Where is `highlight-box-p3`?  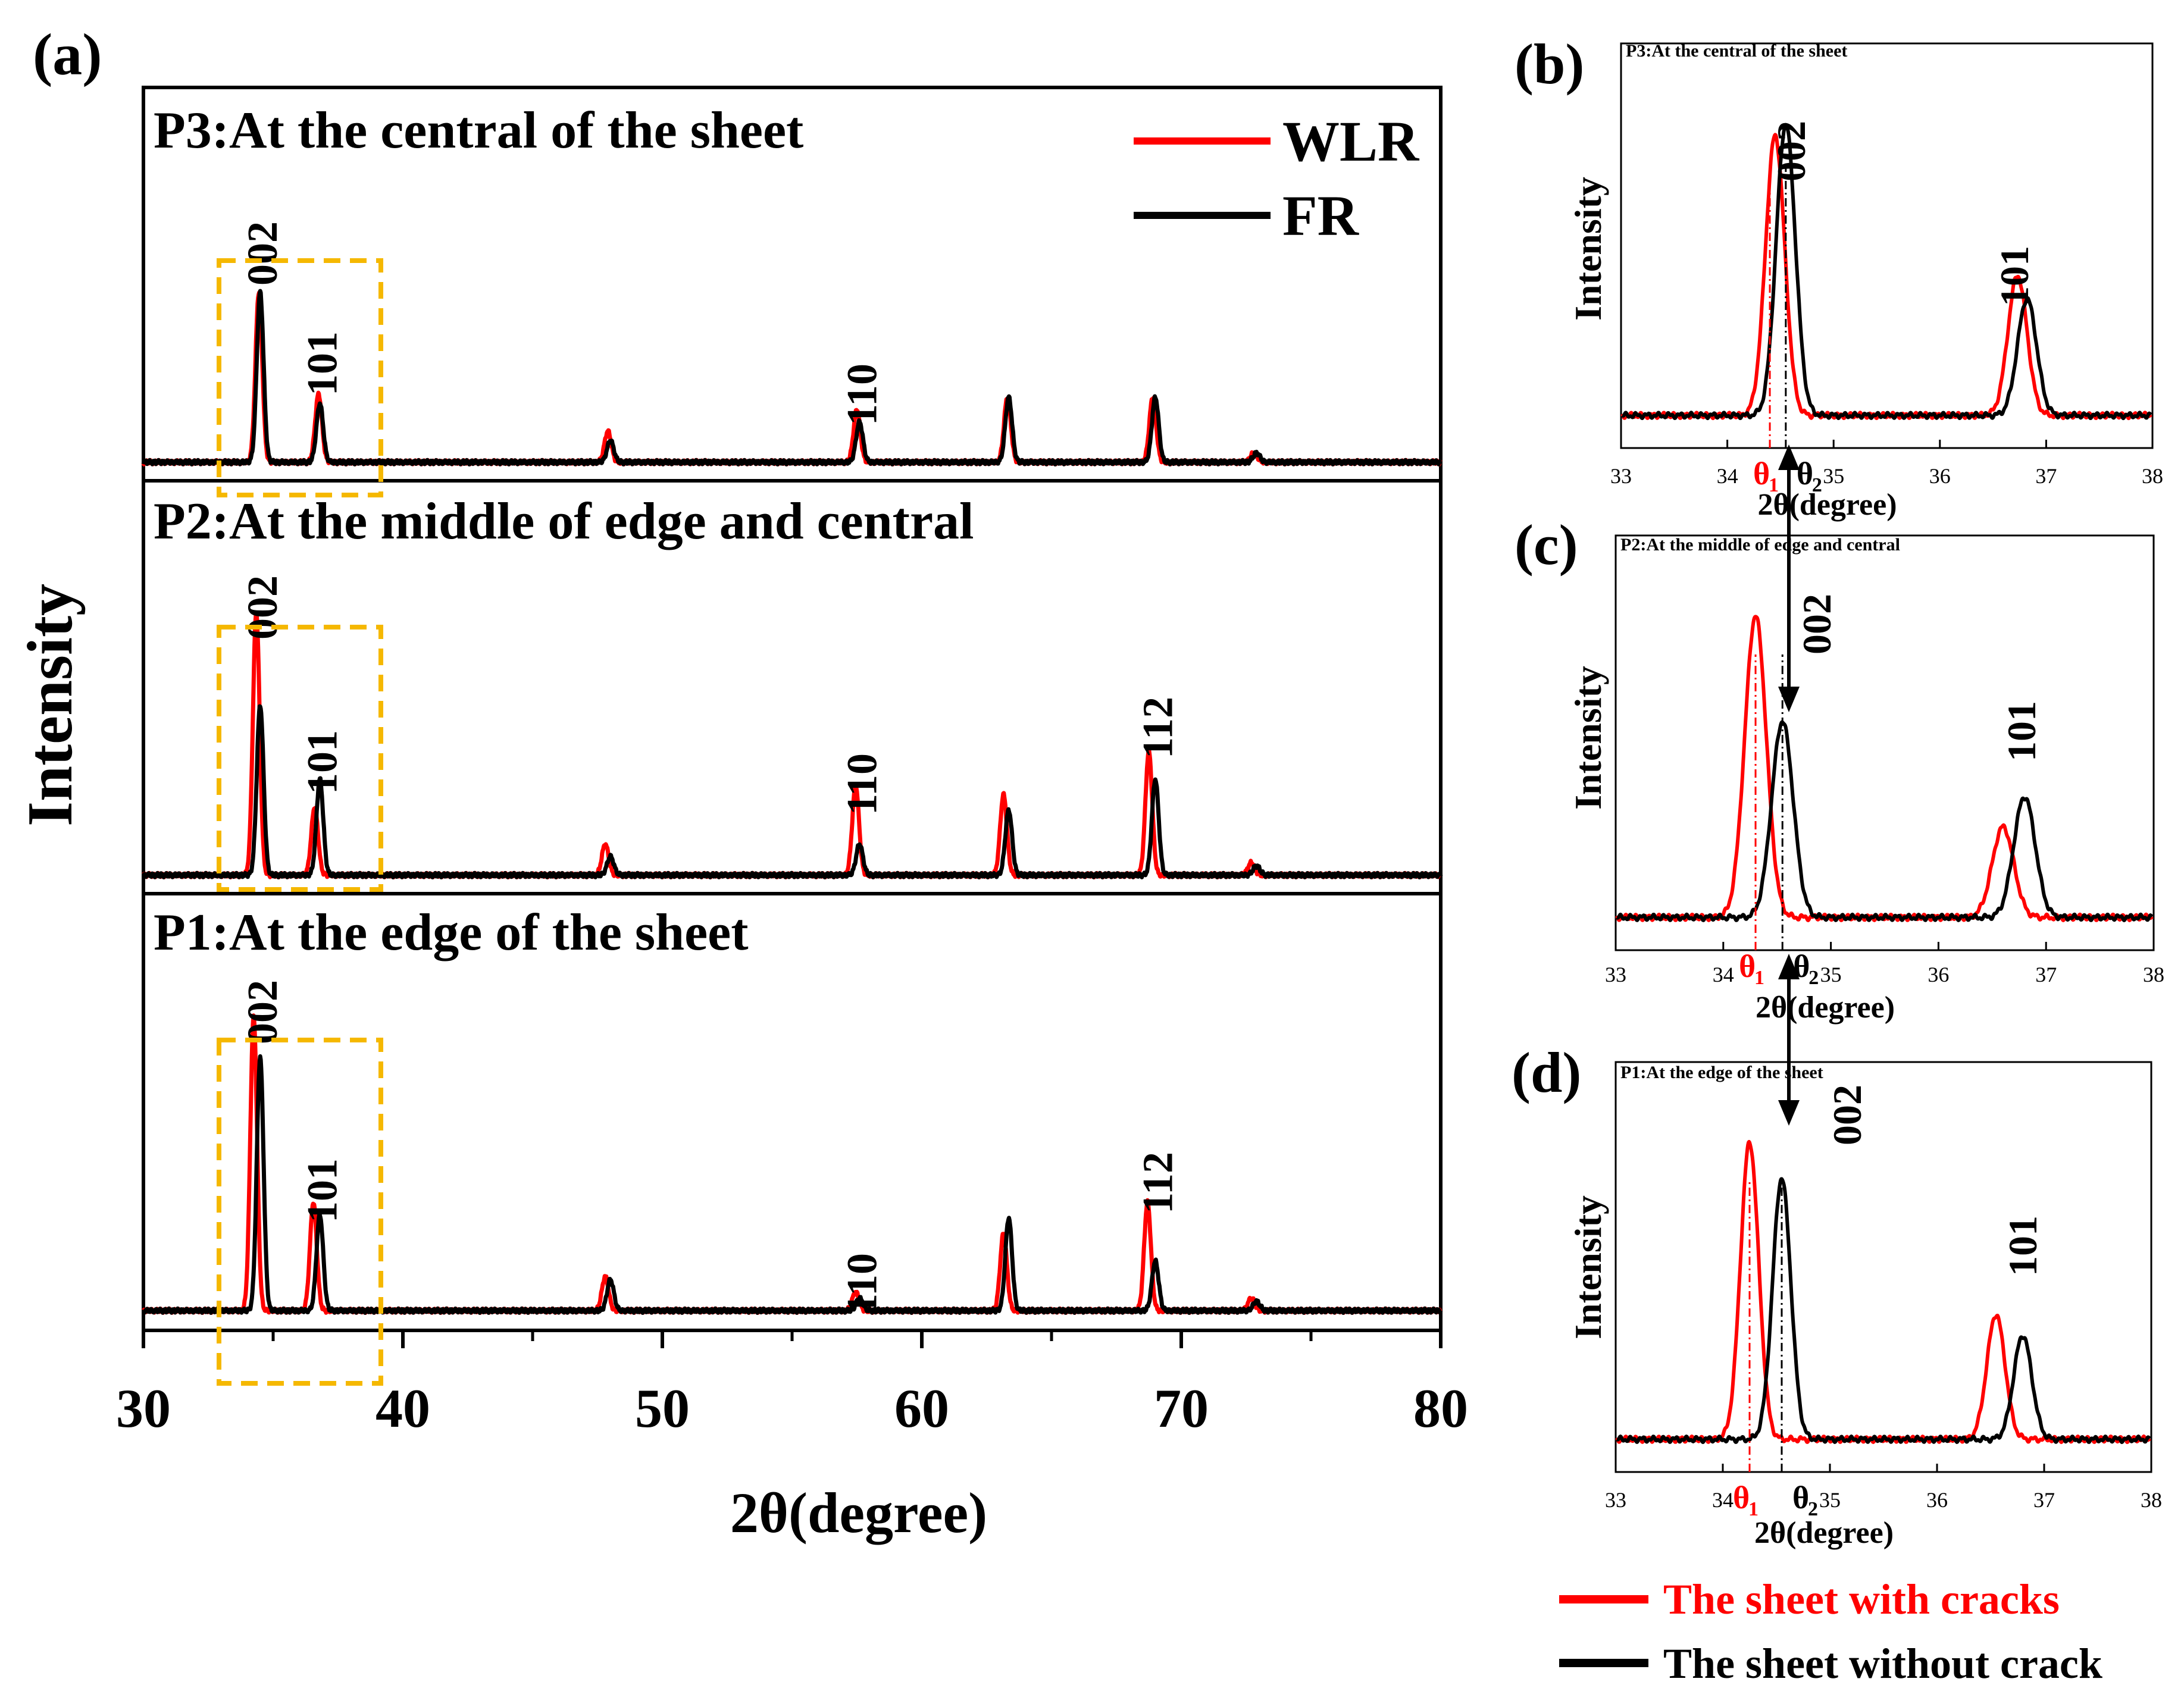 highlight-box-p3 is located at coordinates (300, 377).